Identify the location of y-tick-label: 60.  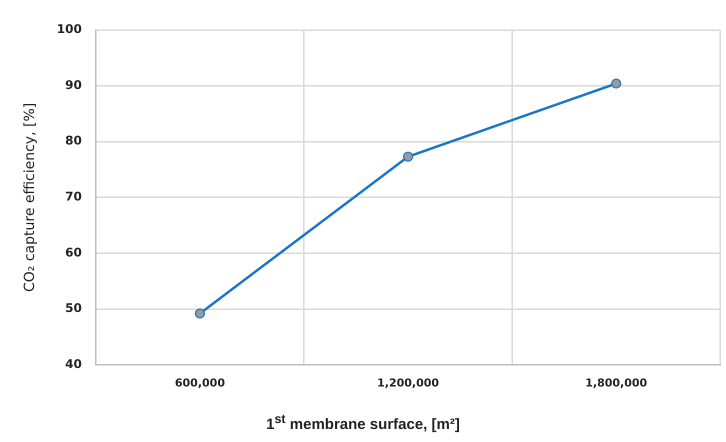
(73, 252).